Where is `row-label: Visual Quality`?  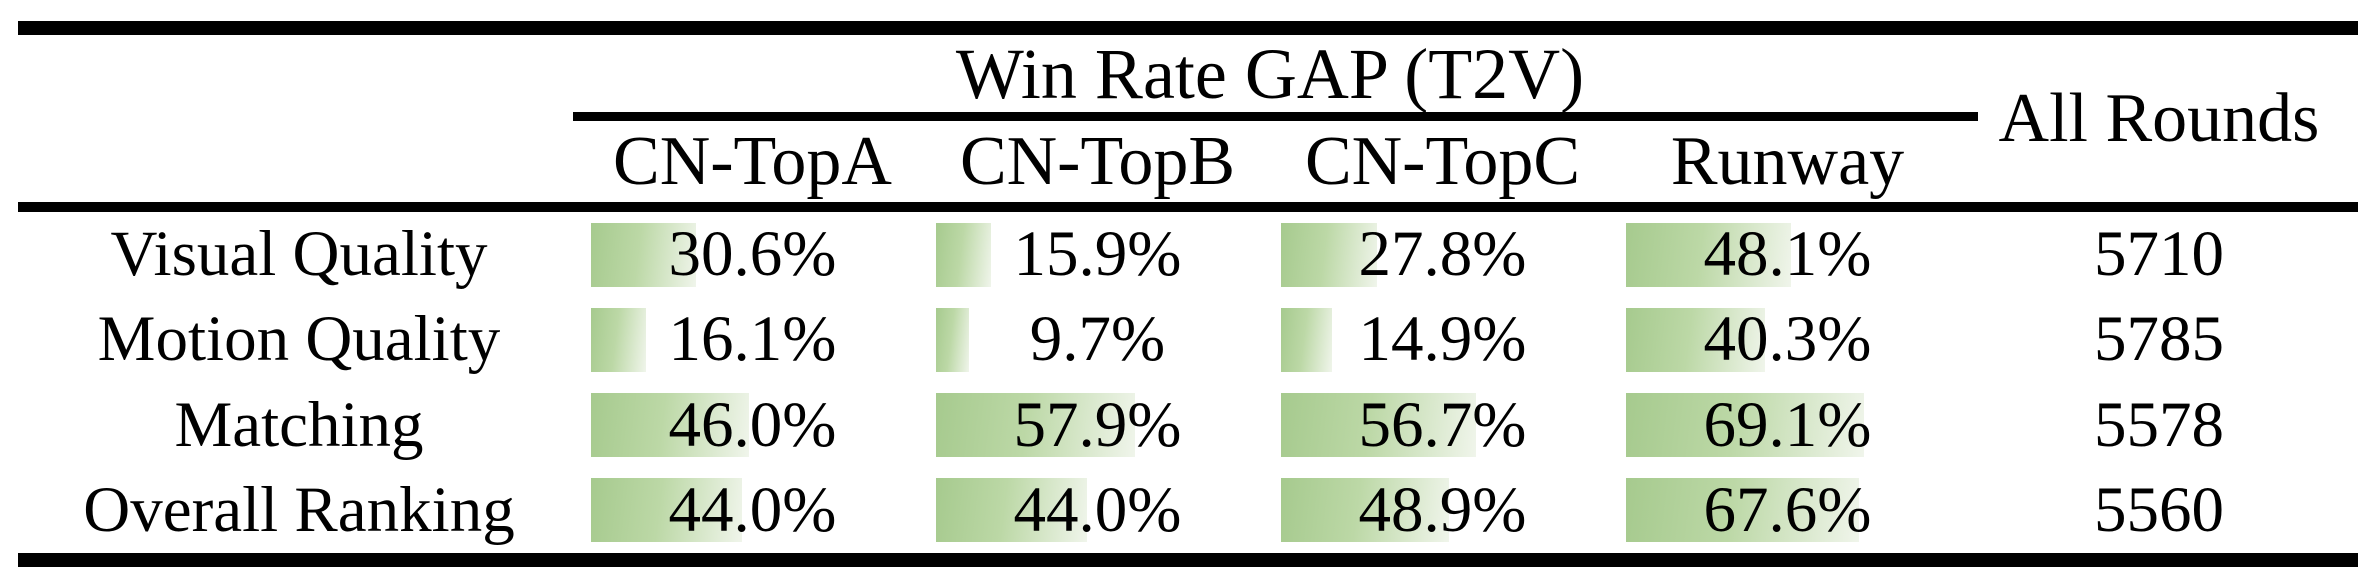 row-label: Visual Quality is located at coordinates (299, 254).